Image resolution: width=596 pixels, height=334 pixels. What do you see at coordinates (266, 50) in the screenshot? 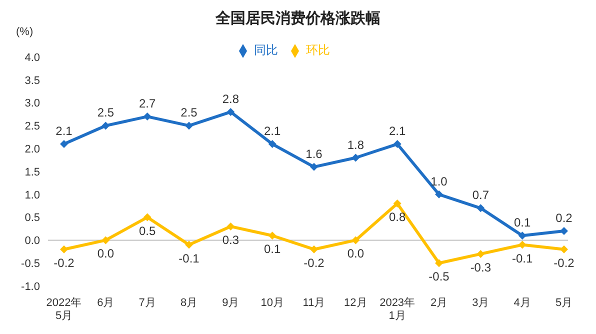
I see `legend-label: 同比` at bounding box center [266, 50].